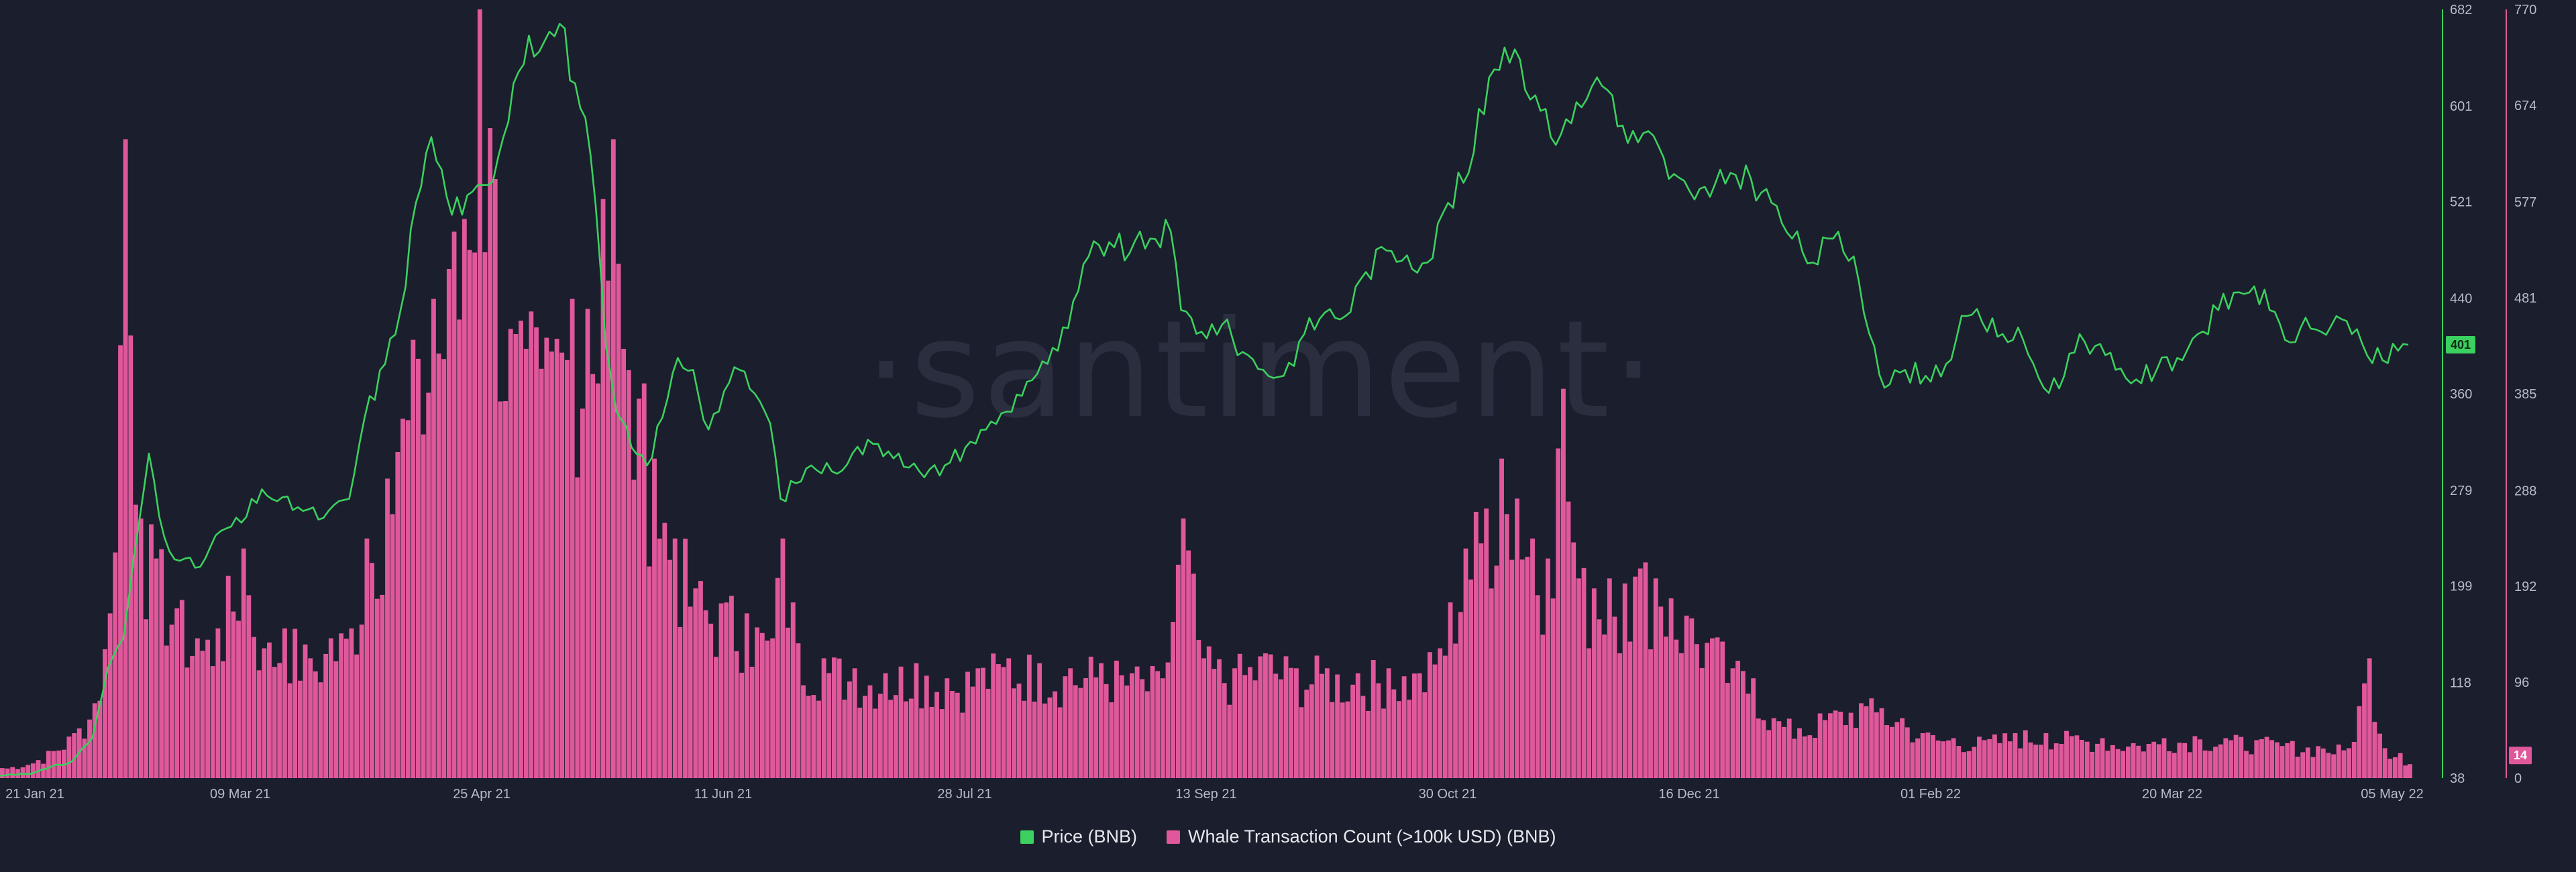 This screenshot has width=2576, height=872. I want to click on date-axis-tick: 16 Dec 21, so click(1688, 795).